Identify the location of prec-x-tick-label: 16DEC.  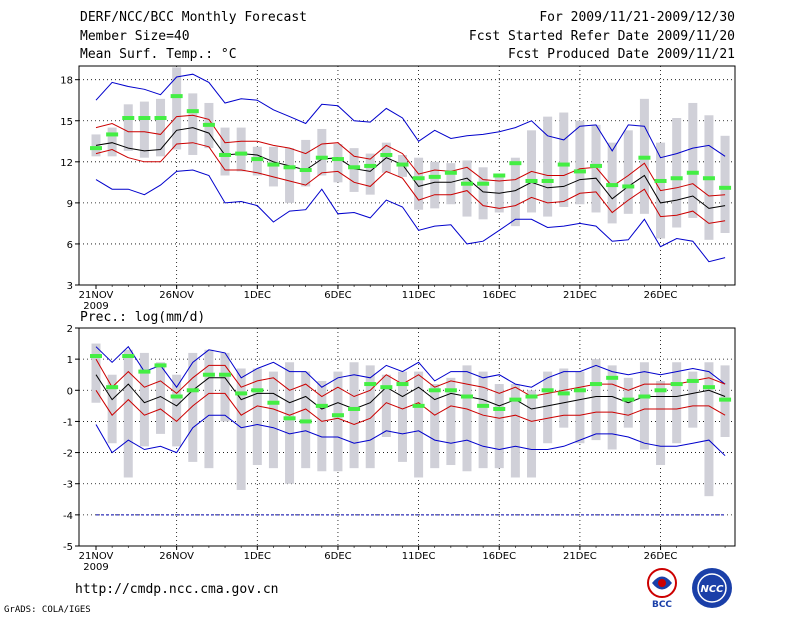
(499, 556).